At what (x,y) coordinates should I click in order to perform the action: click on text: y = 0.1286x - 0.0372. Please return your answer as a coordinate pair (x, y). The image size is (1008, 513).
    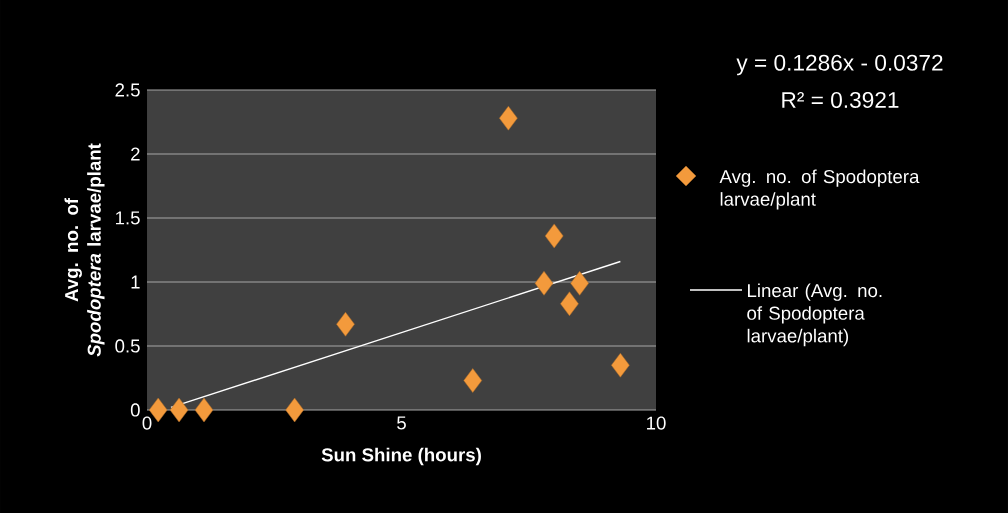
    Looking at the image, I should click on (839, 65).